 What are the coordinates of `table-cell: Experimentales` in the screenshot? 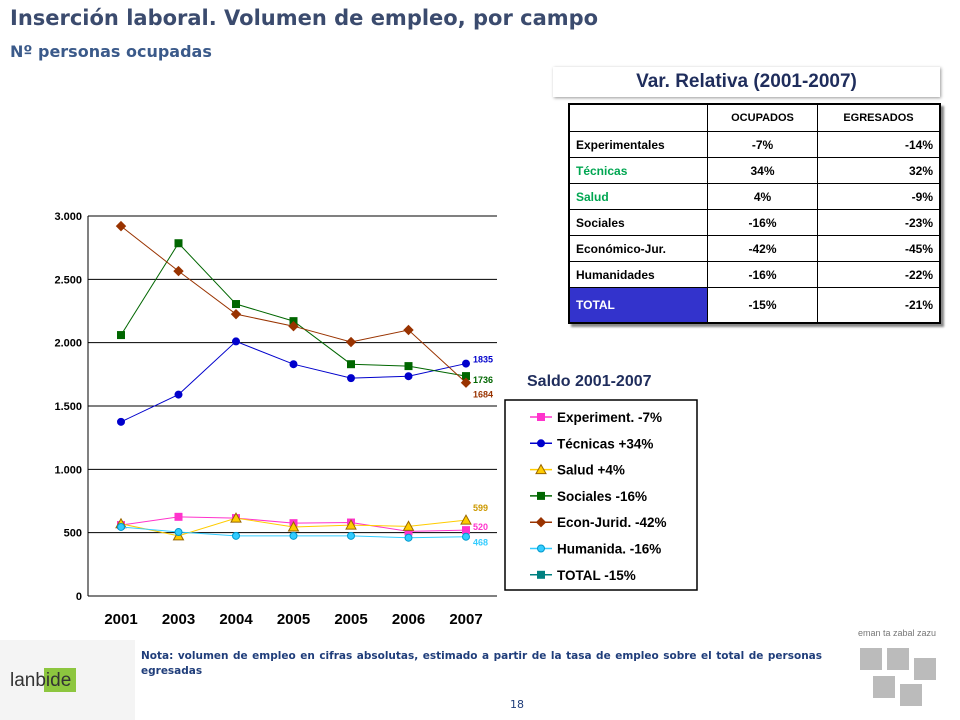 It's located at (638, 144).